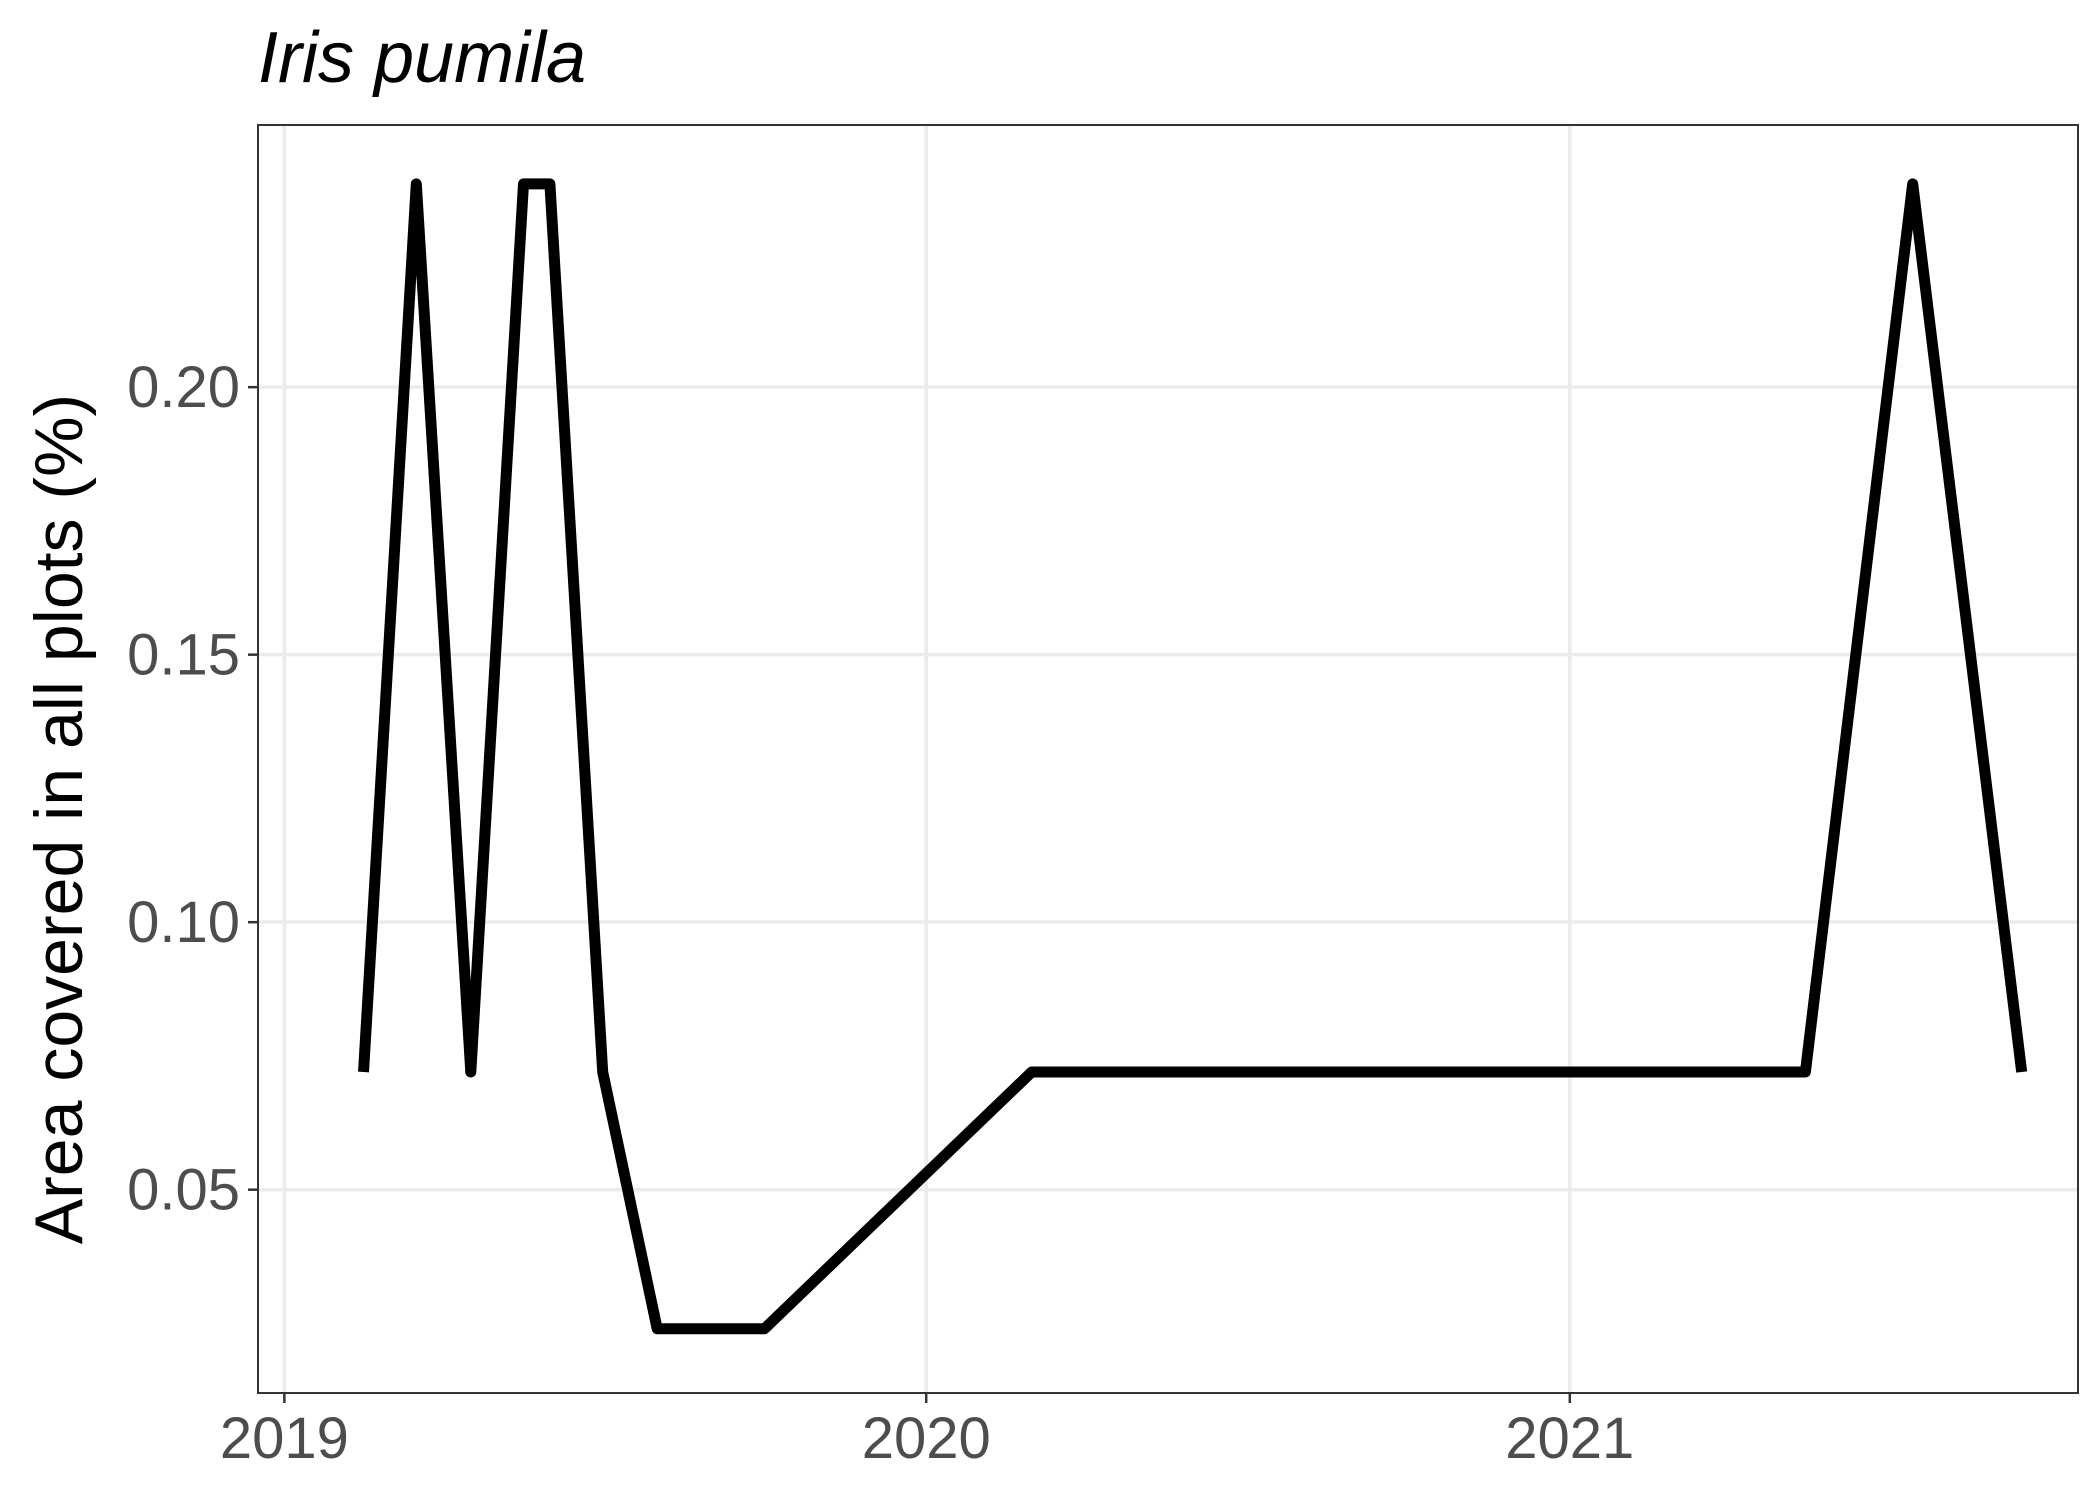  I want to click on x-tick-label: 2019, so click(284, 1438).